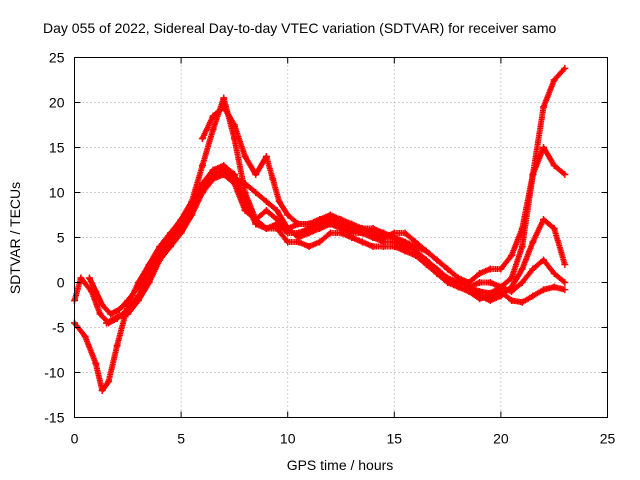 This screenshot has width=640, height=480. What do you see at coordinates (181, 439) in the screenshot?
I see `x-tick-label: 5` at bounding box center [181, 439].